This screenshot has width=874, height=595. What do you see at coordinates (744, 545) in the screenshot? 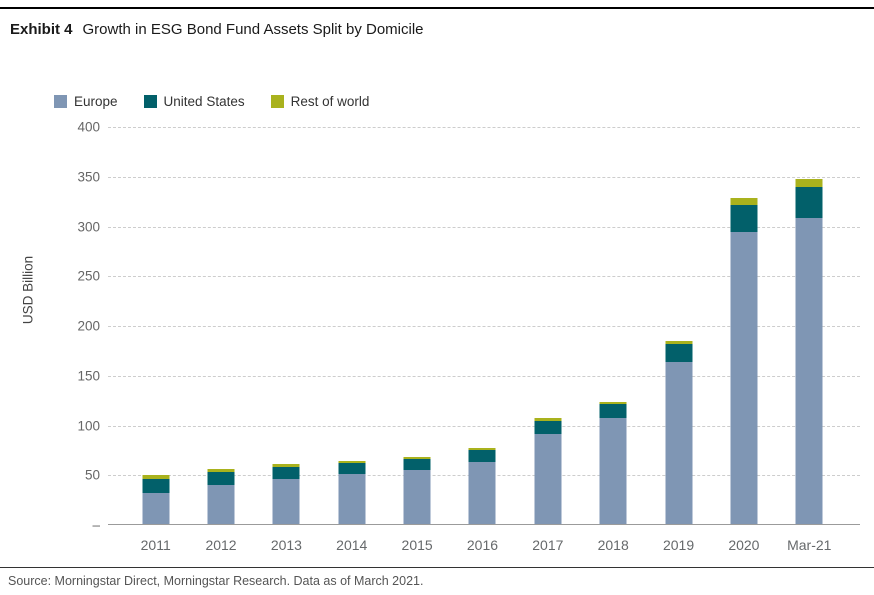
I see `x-tick-label-2020: 2020` at bounding box center [744, 545].